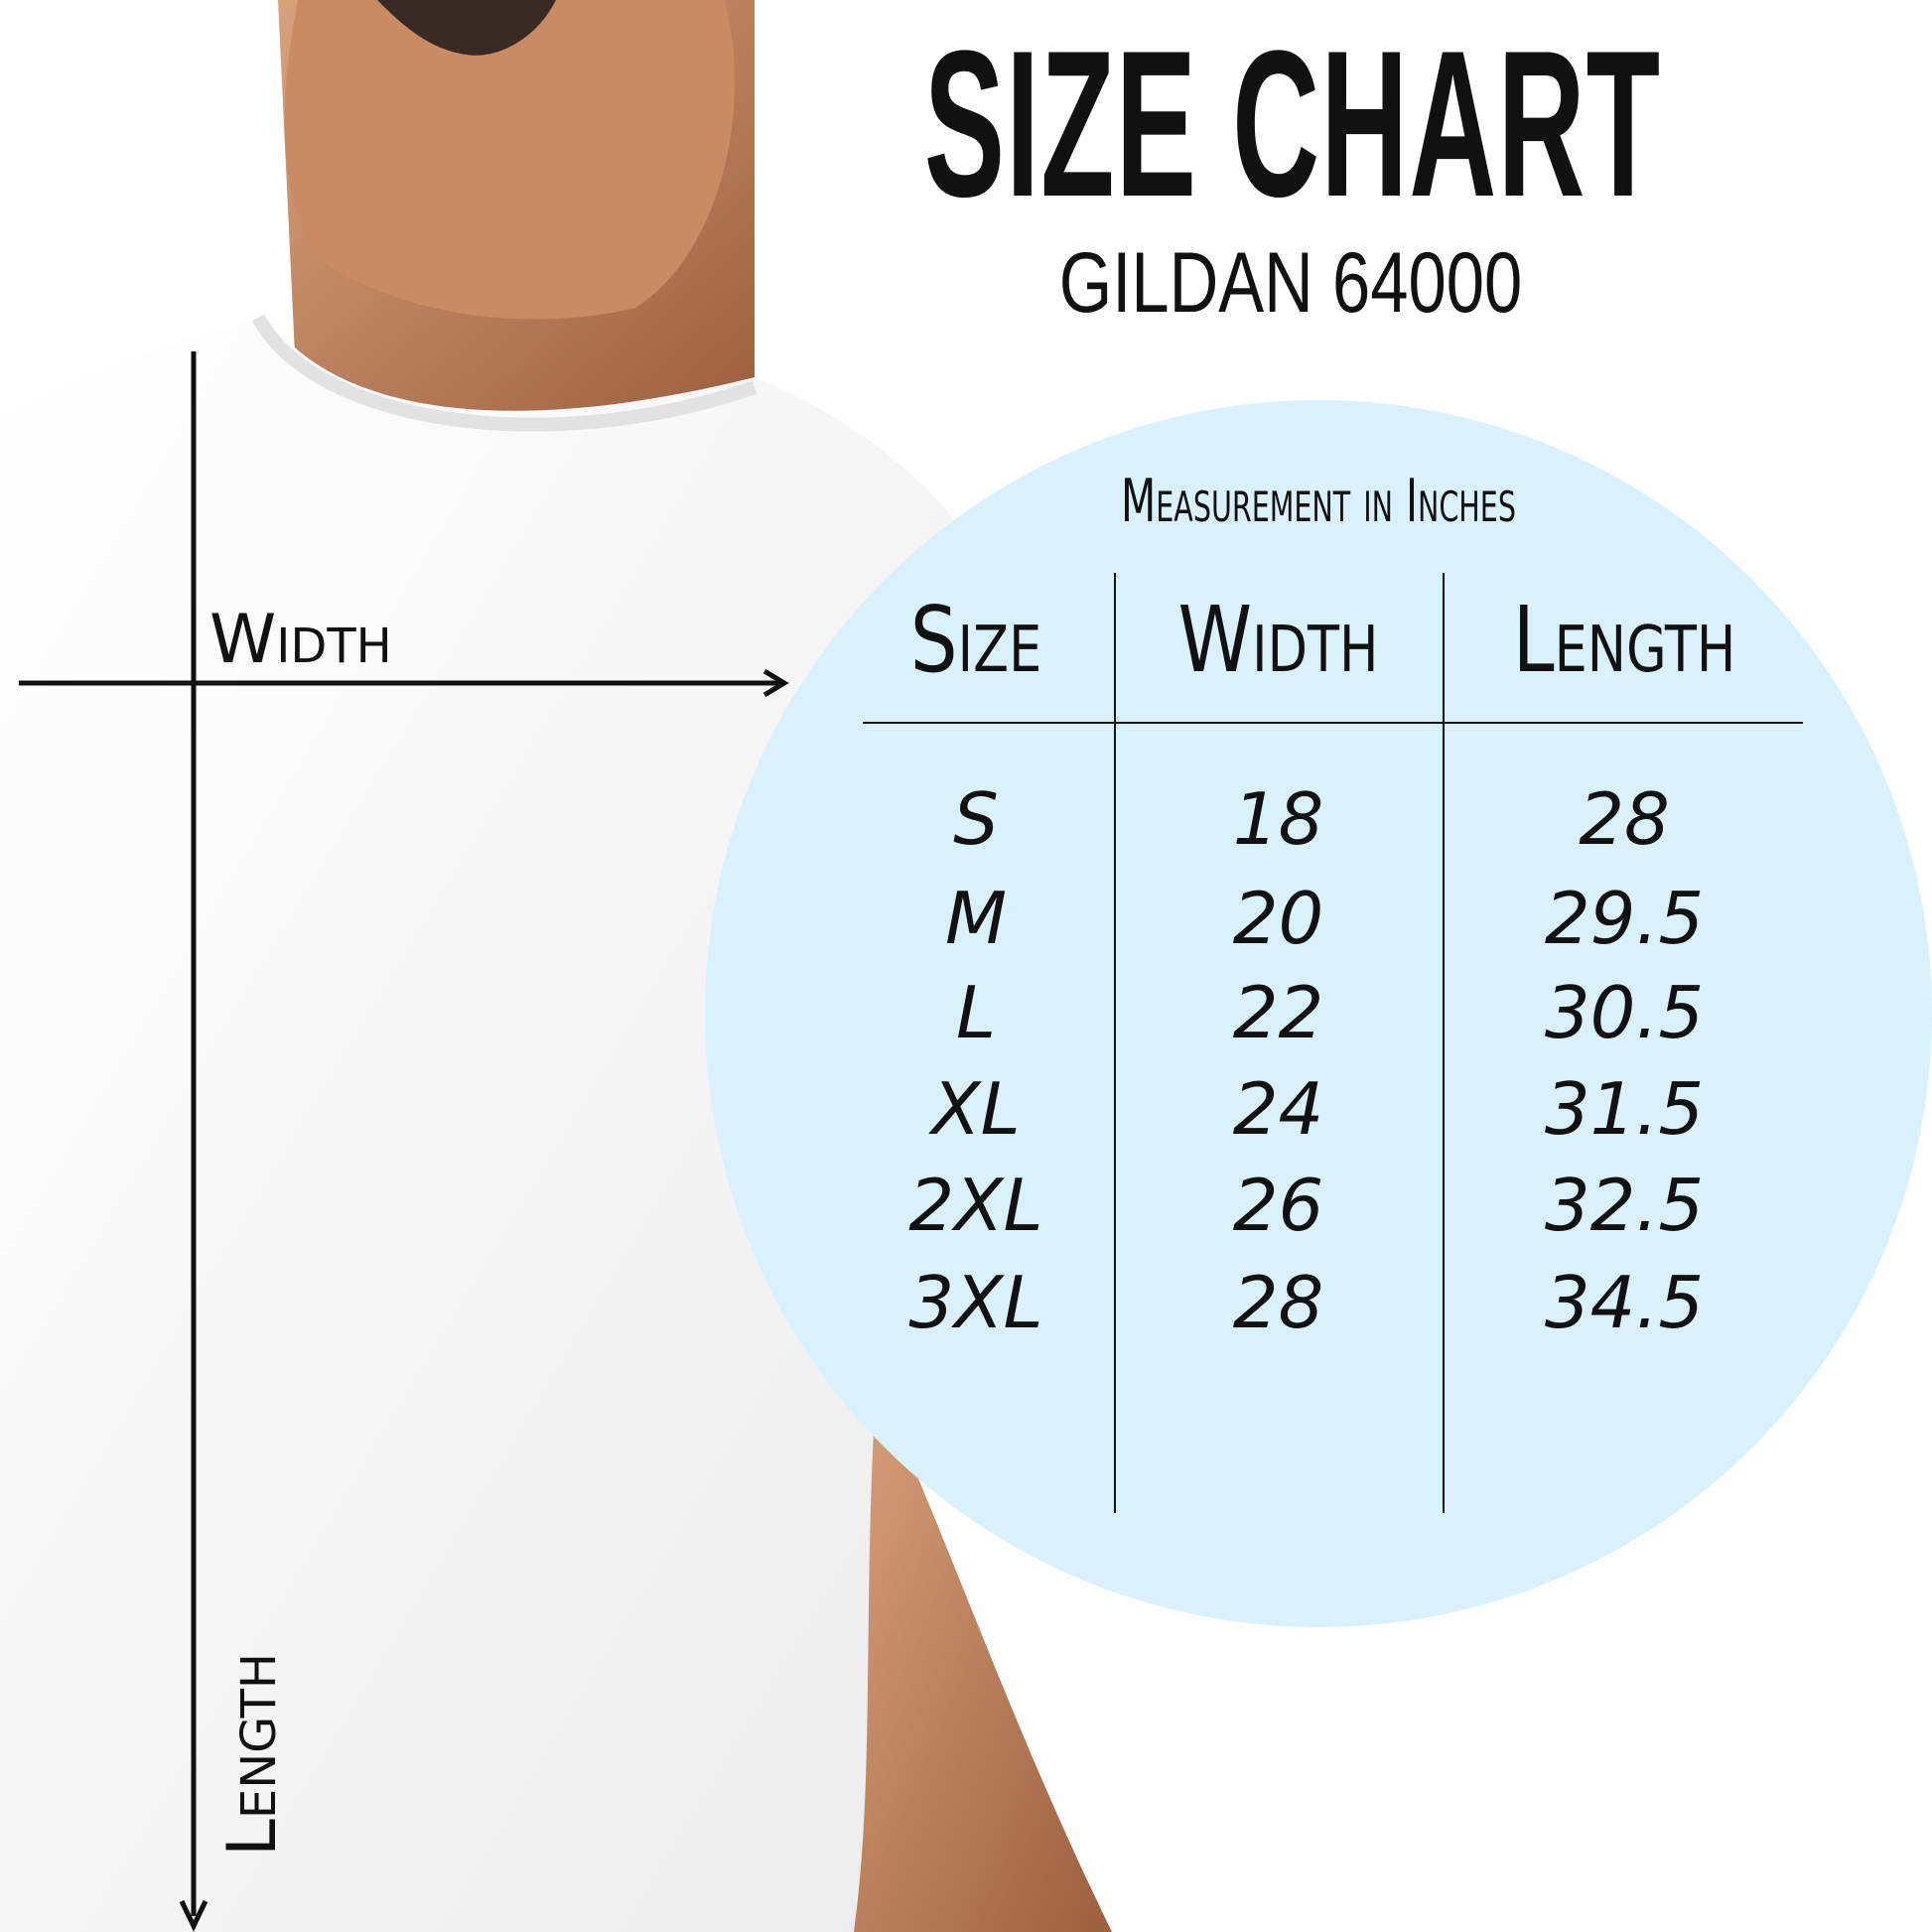  Describe the element at coordinates (983, 1636) in the screenshot. I see `arm` at that location.